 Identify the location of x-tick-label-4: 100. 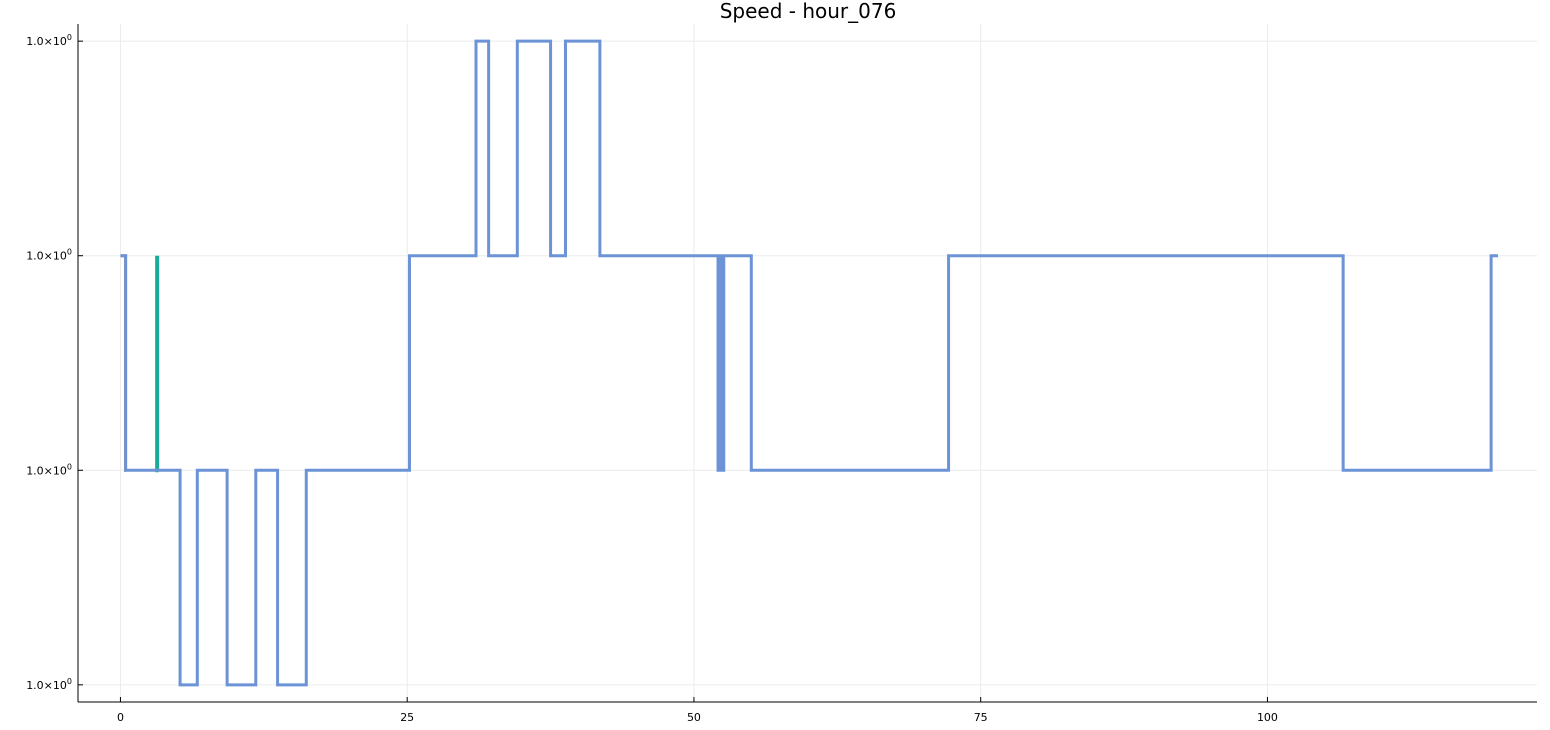
(1267, 717).